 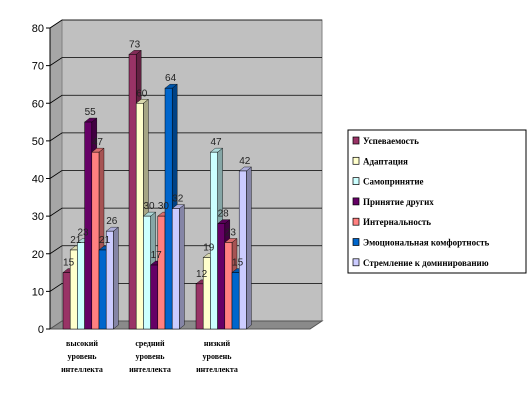 What do you see at coordinates (38, 67) in the screenshot?
I see `y-tick-label: 70` at bounding box center [38, 67].